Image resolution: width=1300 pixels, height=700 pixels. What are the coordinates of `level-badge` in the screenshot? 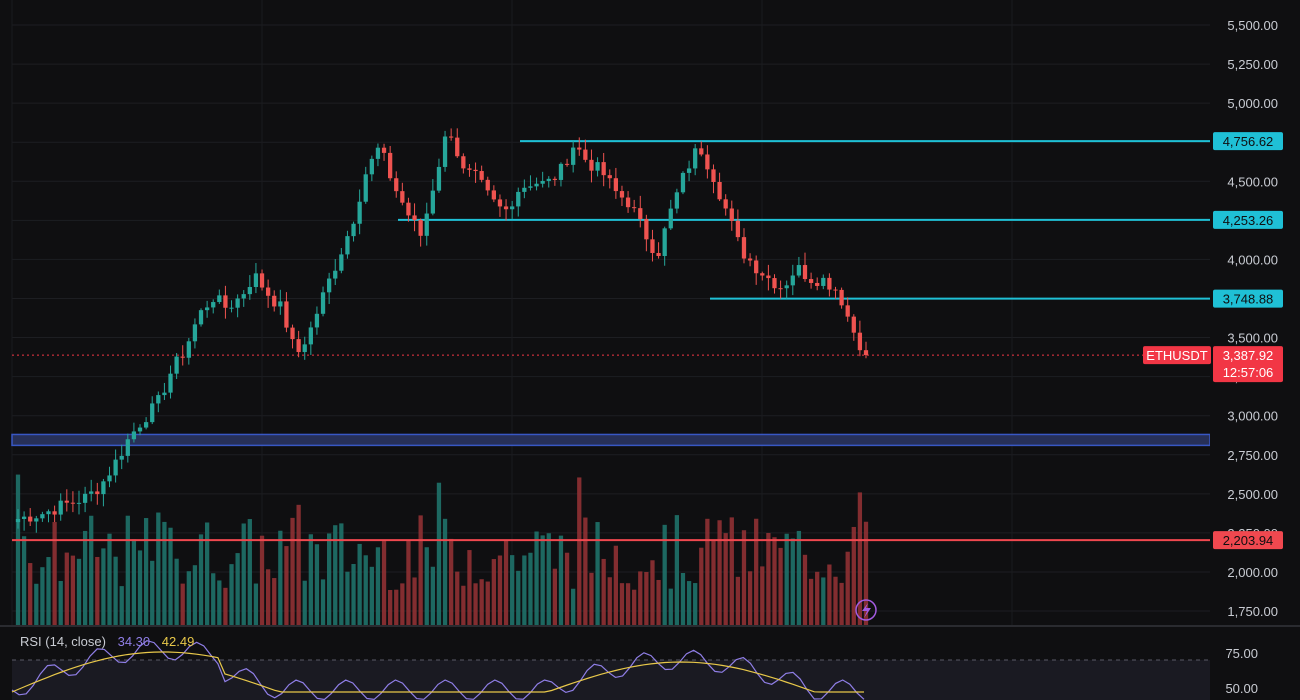 It's located at (1248, 141).